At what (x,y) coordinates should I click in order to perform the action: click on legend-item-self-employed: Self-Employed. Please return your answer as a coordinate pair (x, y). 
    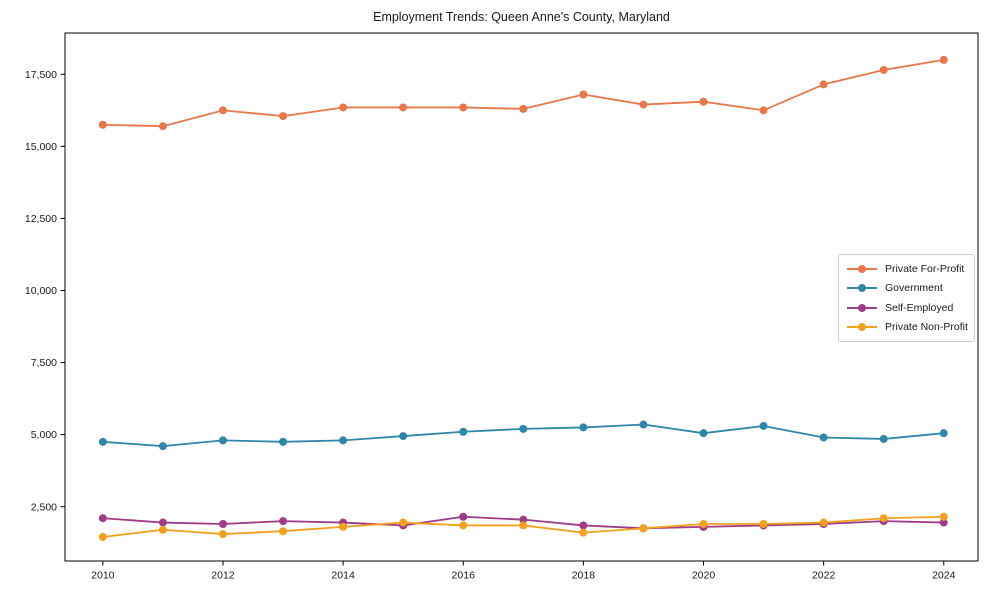
    Looking at the image, I should click on (906, 307).